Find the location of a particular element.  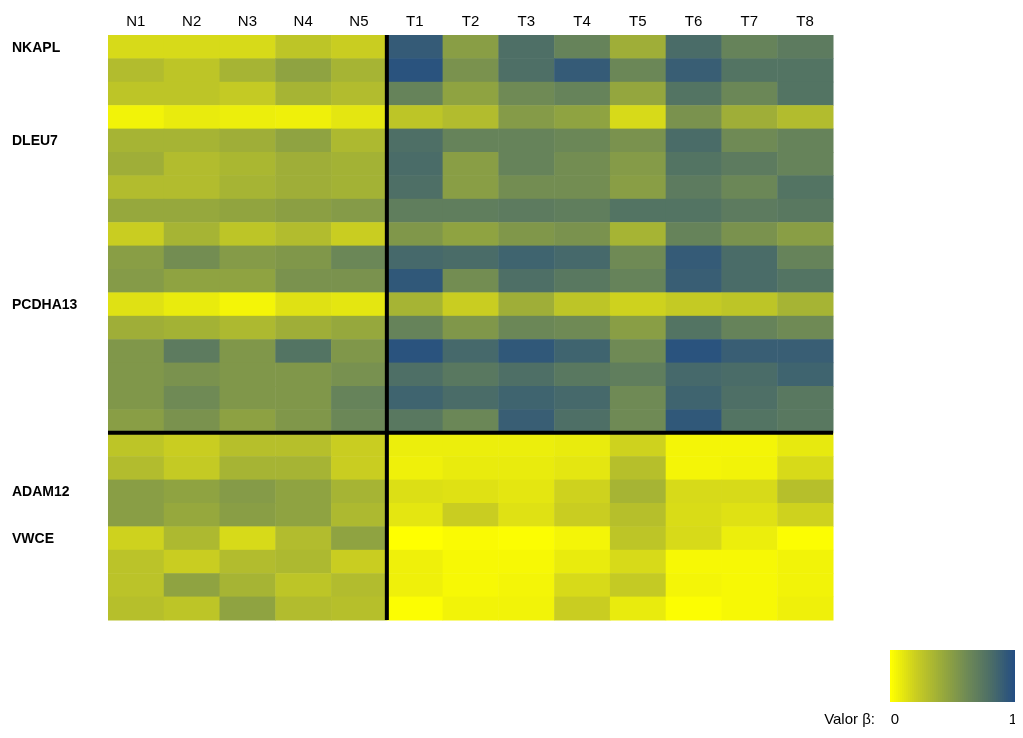

x-tick-label: T6 is located at coordinates (693, 20).